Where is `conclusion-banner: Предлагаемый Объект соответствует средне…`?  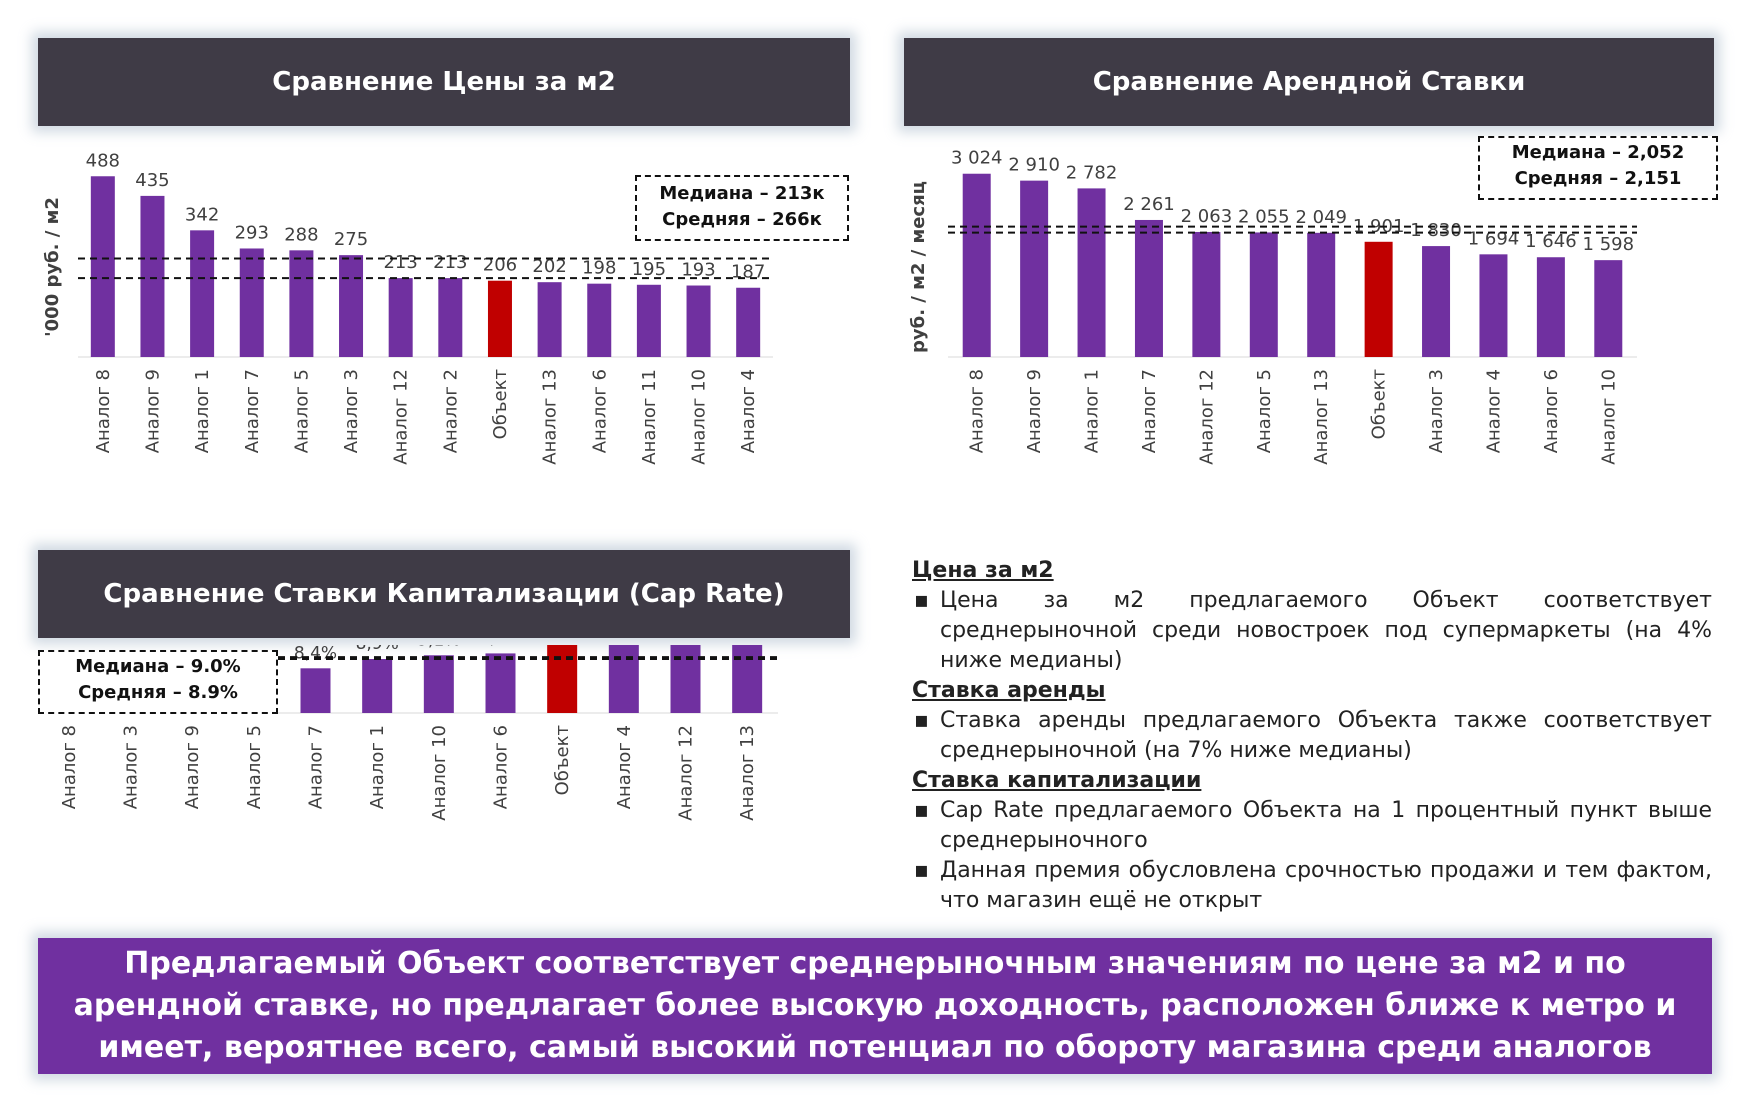 conclusion-banner: Предлагаемый Объект соответствует средне… is located at coordinates (875, 1006).